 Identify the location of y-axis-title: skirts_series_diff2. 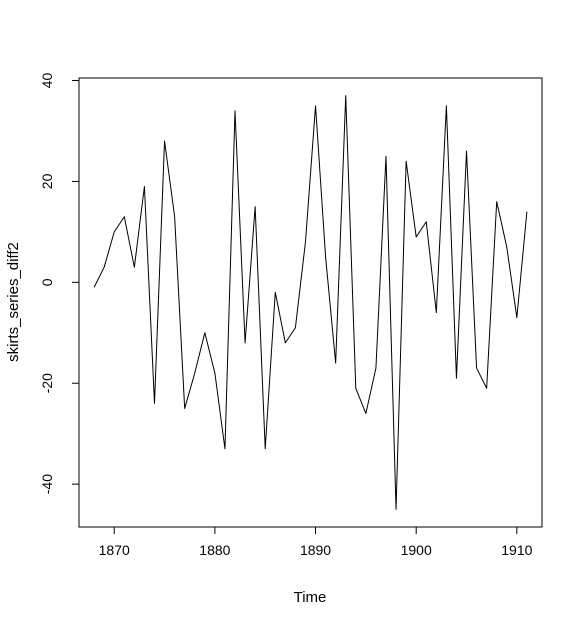
(13, 302).